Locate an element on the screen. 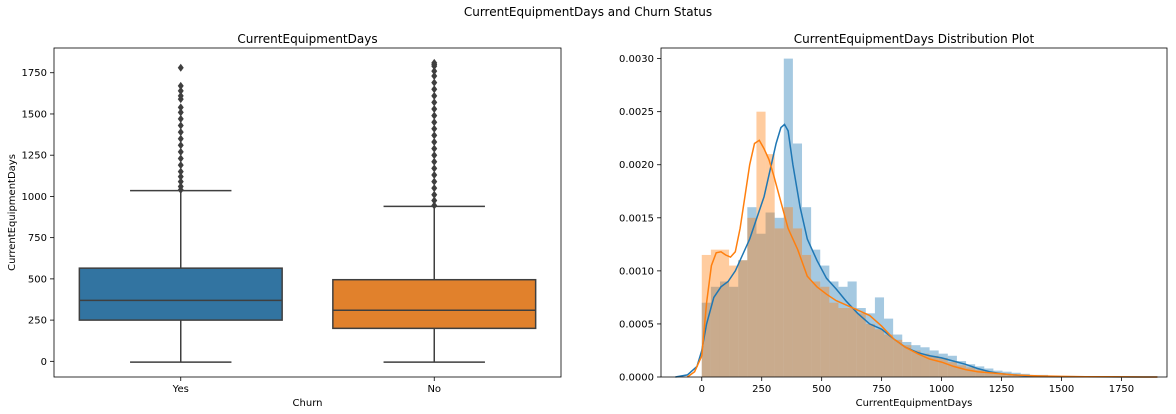 The image size is (1176, 414). y-tick-label: 1500 is located at coordinates (34, 114).